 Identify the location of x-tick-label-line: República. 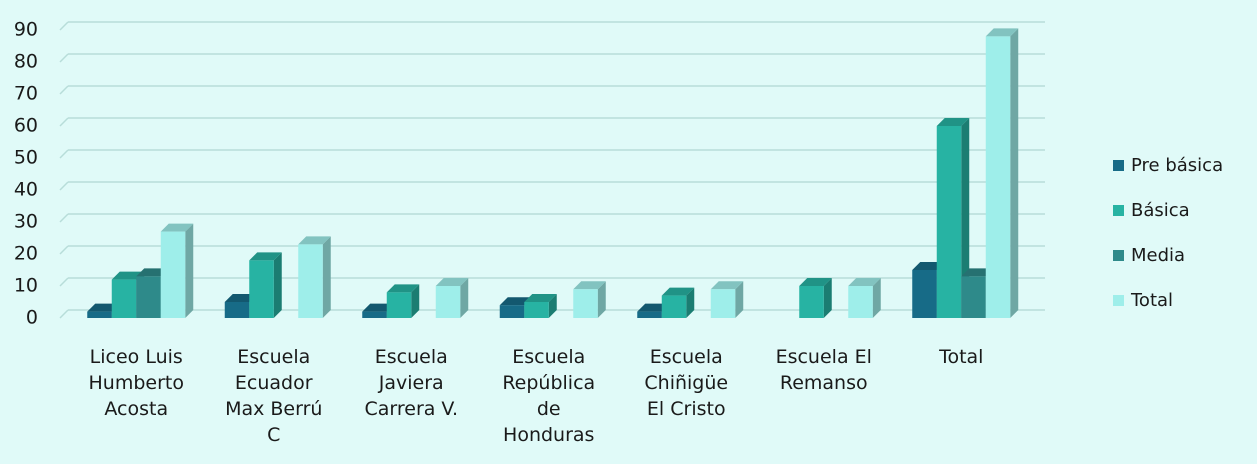
(548, 383).